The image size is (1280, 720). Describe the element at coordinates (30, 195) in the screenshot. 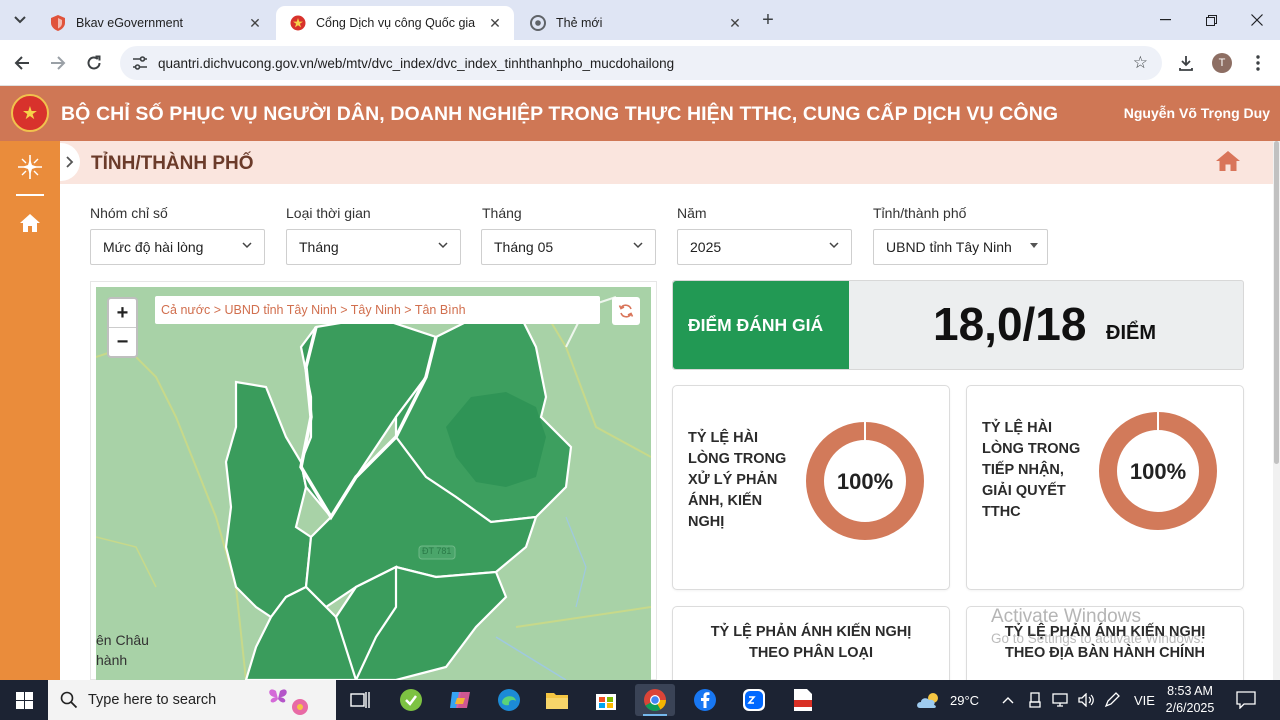

I see `sidebar-divider` at that location.